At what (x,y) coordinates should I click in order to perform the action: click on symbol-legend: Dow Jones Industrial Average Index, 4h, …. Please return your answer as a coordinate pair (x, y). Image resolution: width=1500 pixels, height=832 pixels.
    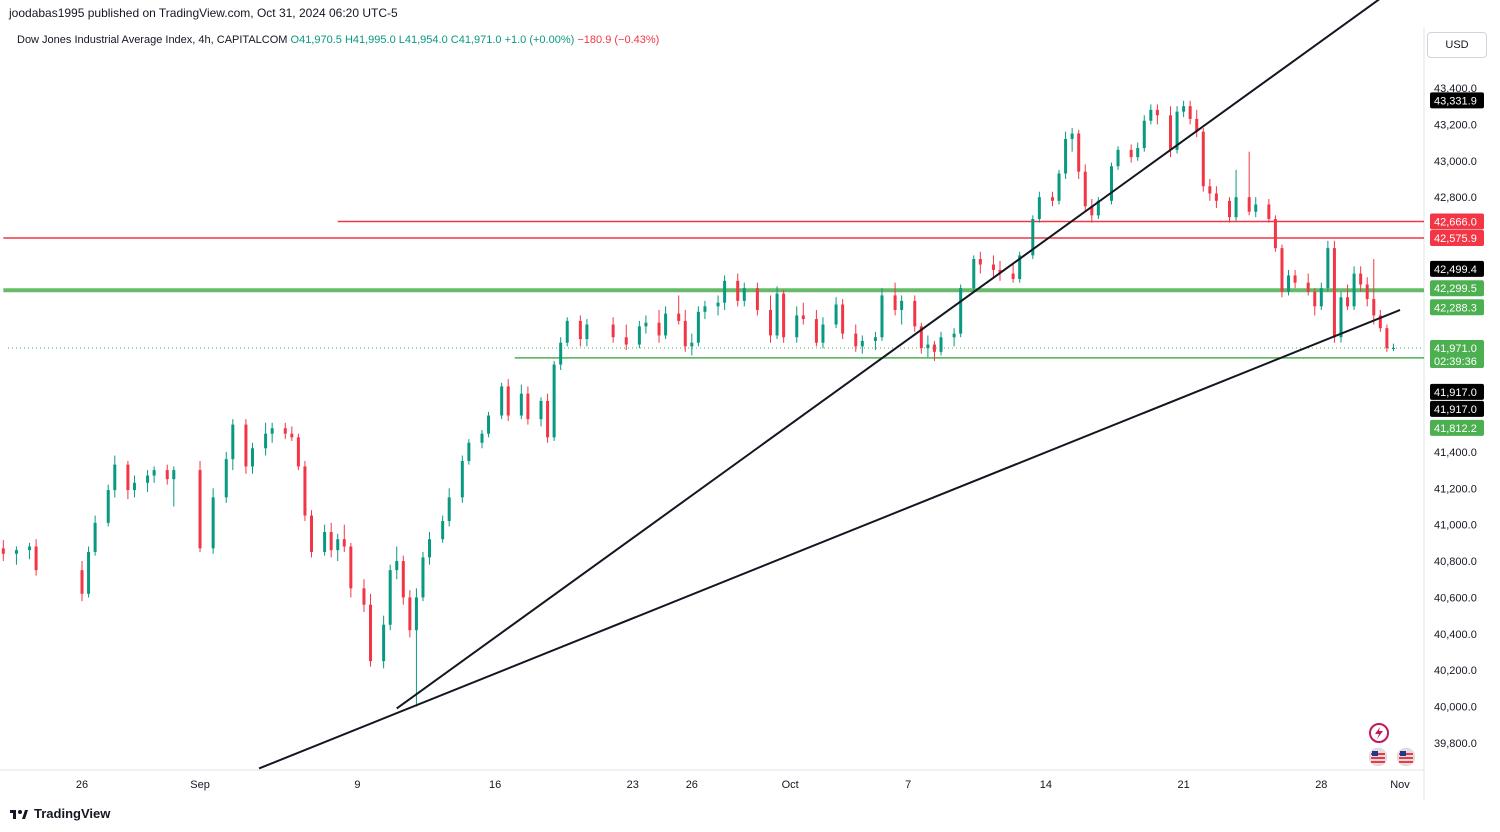
    Looking at the image, I should click on (338, 40).